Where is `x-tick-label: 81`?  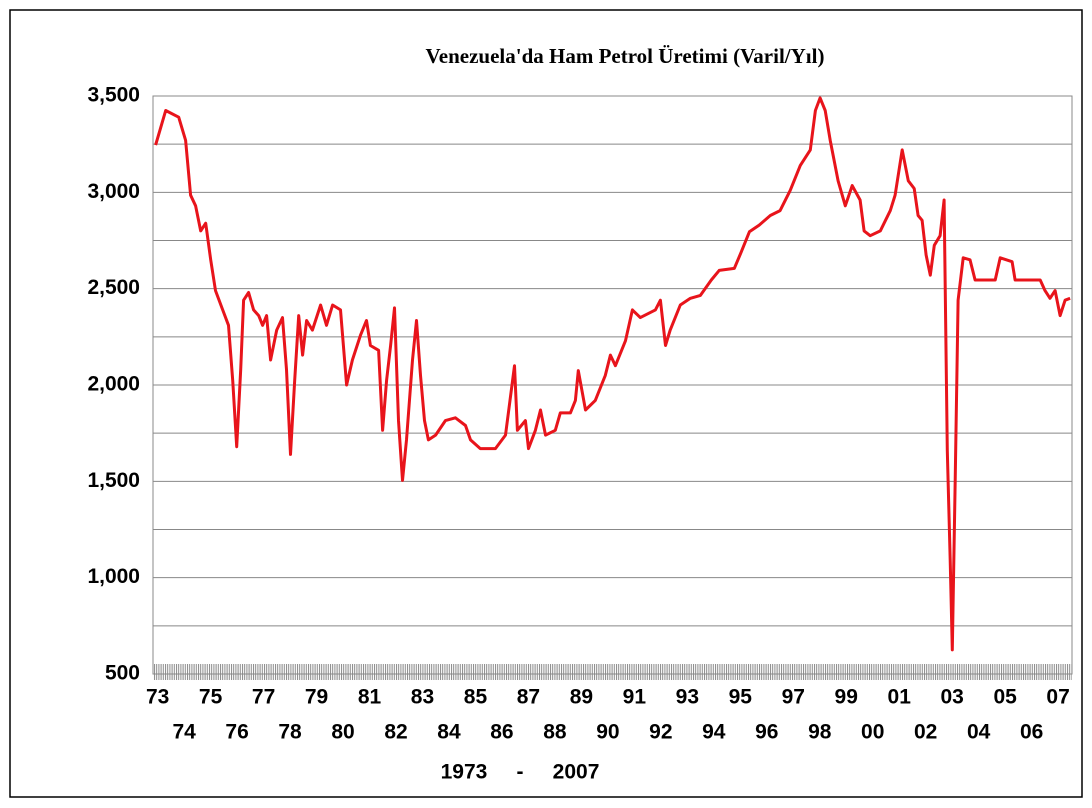 x-tick-label: 81 is located at coordinates (370, 697).